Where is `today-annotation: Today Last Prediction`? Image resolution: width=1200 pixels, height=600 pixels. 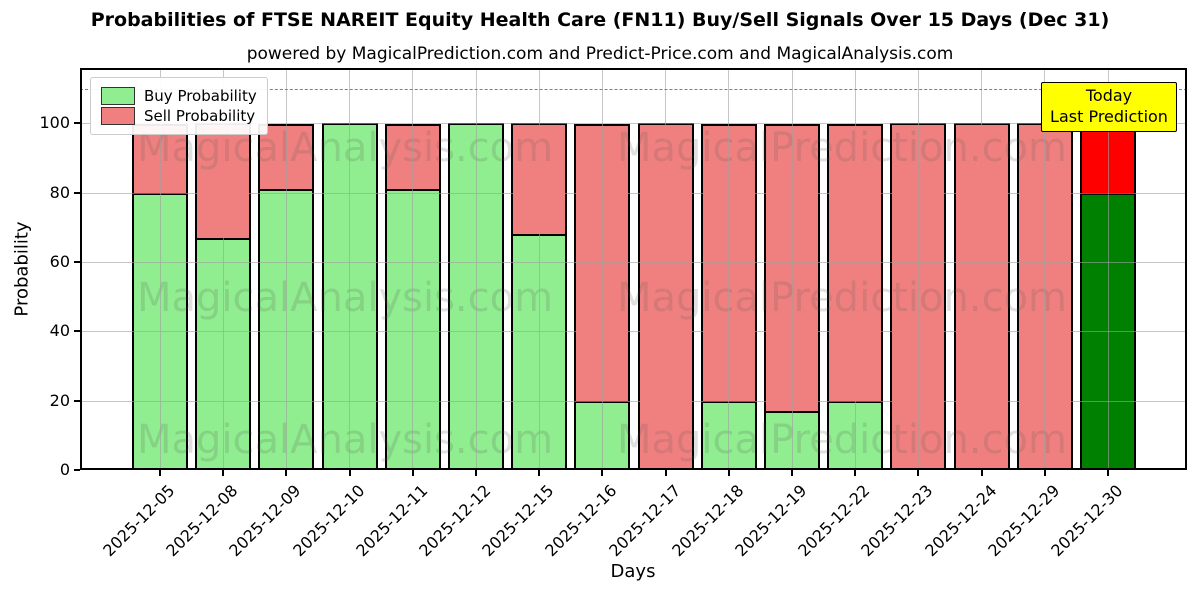
today-annotation: Today Last Prediction is located at coordinates (1109, 107).